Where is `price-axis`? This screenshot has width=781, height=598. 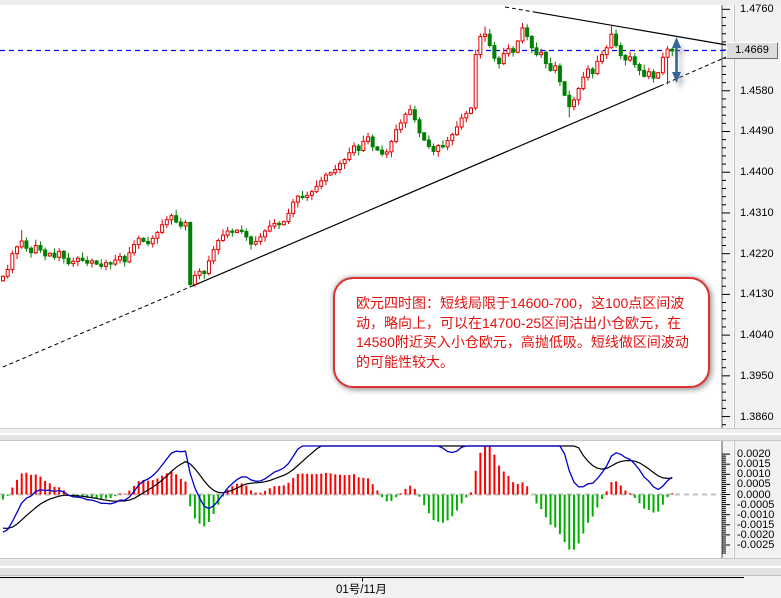
price-axis is located at coordinates (751, 216).